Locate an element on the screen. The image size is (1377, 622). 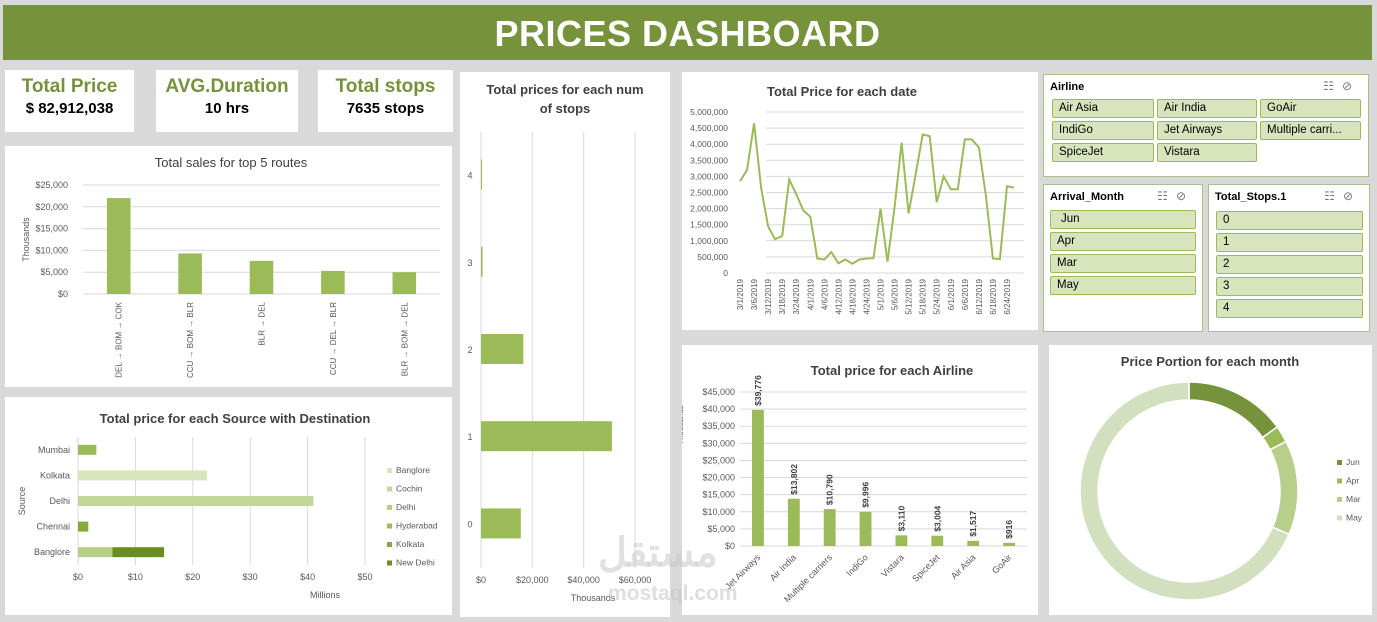
x-tick-label: DEL → BOM → COK is located at coordinates (119, 339).